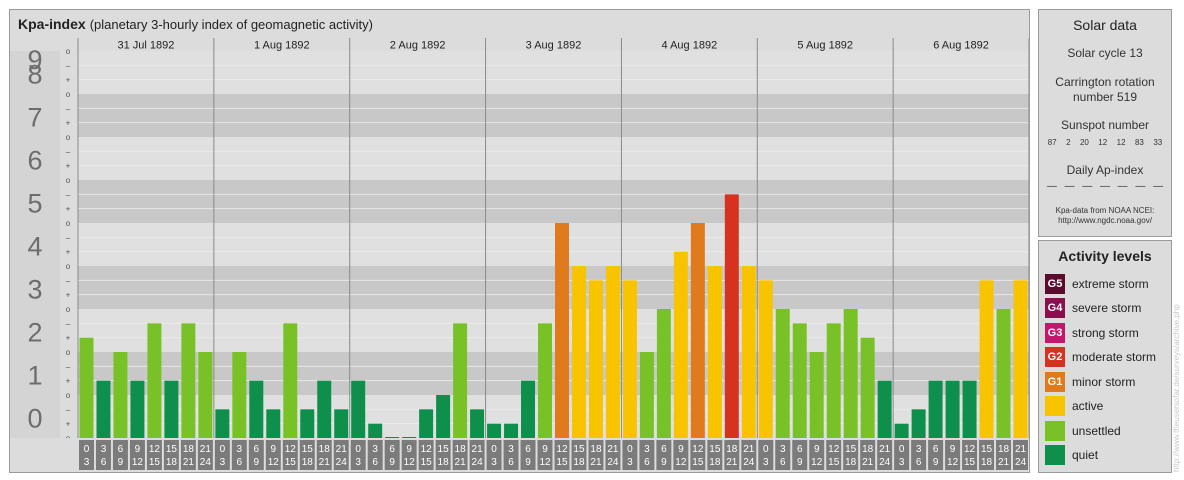 The image size is (1184, 480). I want to click on legend-item-g3: G3 strong storm, so click(1092, 333).